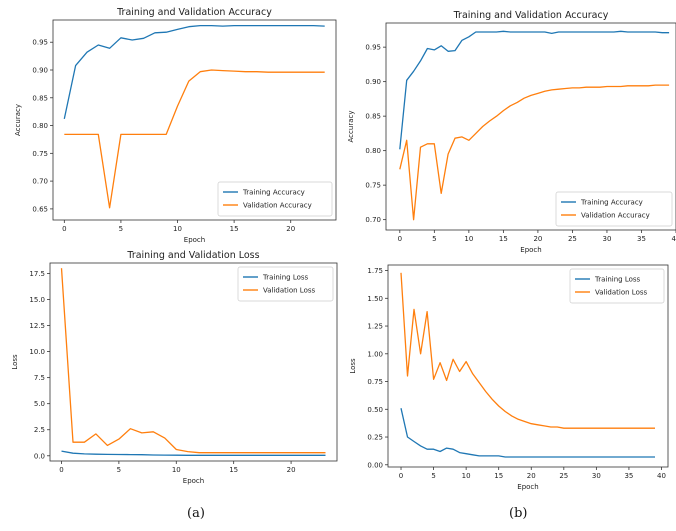 The width and height of the screenshot is (676, 531). Describe the element at coordinates (37, 274) in the screenshot. I see `y-tick-label: 17.5` at that location.